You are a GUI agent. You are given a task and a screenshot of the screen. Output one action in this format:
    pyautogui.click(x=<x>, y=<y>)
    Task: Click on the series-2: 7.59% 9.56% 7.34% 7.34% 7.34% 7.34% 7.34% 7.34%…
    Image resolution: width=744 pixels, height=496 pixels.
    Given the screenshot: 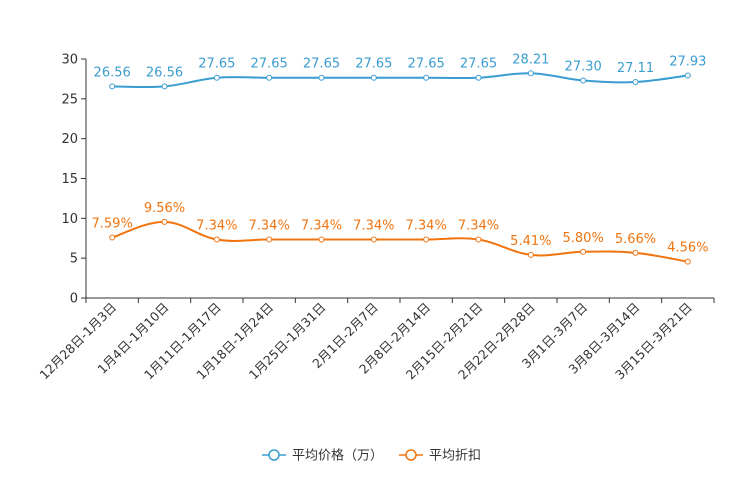 What is the action you would take?
    pyautogui.click(x=400, y=233)
    